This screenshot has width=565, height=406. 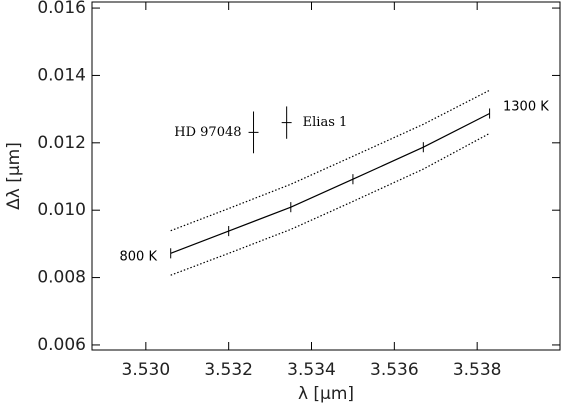 What do you see at coordinates (61, 278) in the screenshot?
I see `y-tick-label: 0.008` at bounding box center [61, 278].